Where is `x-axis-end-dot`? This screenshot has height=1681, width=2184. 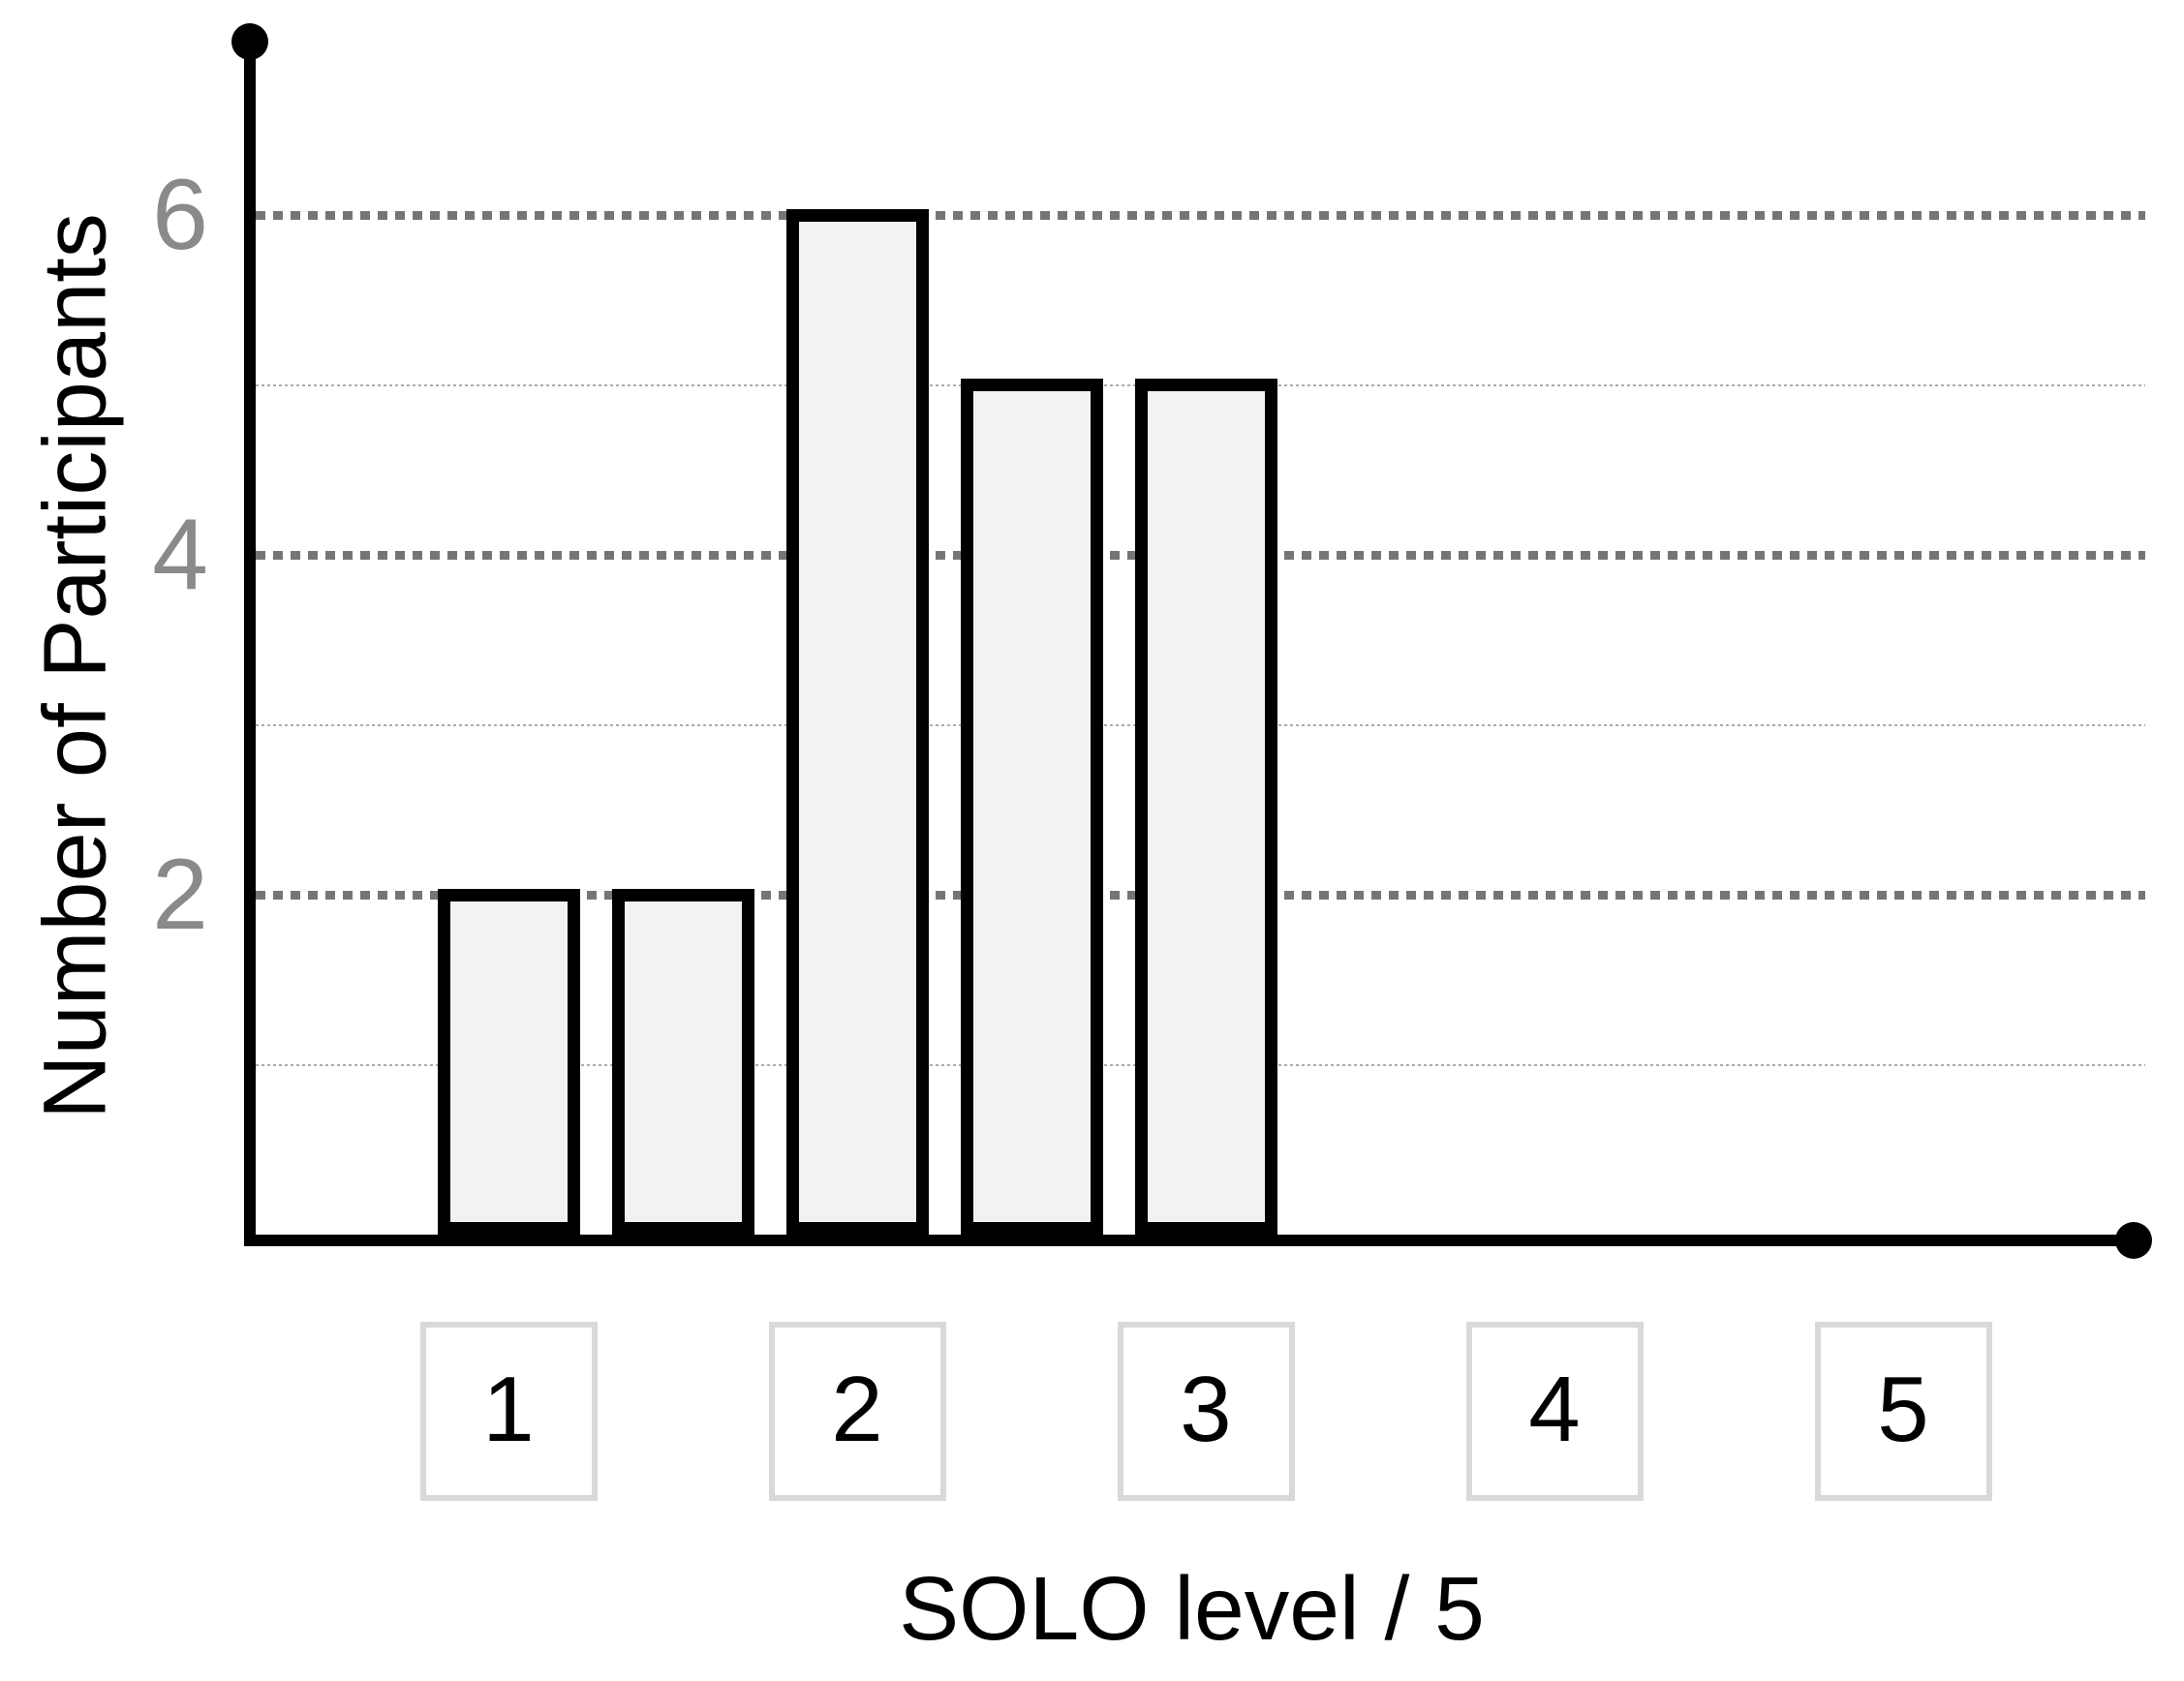 x-axis-end-dot is located at coordinates (2133, 1241).